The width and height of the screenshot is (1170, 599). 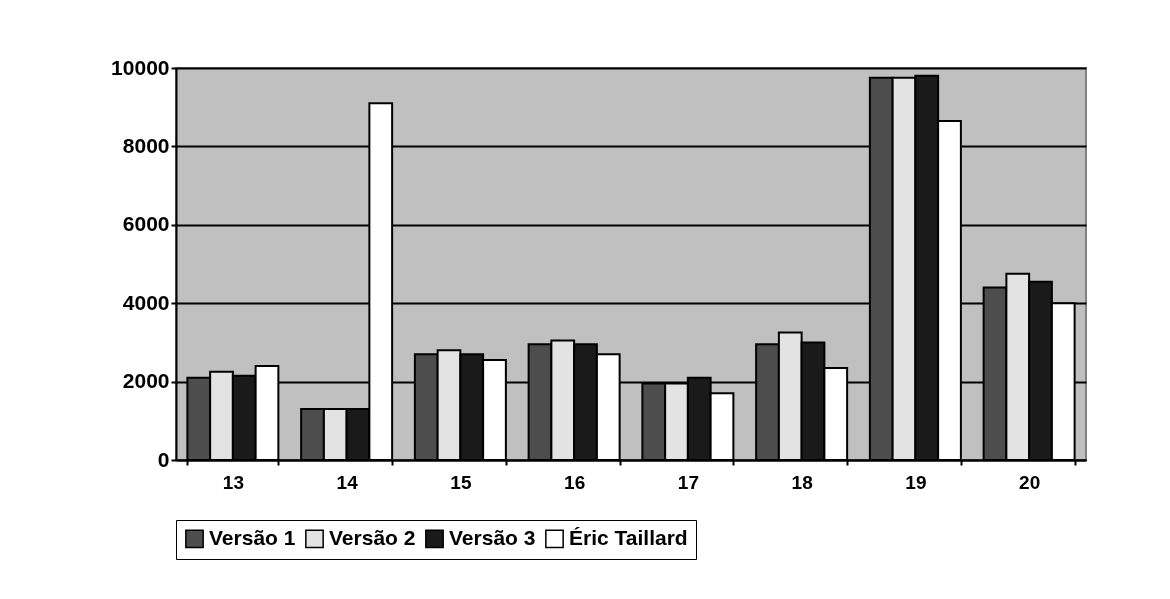 I want to click on x-tick-label: 20, so click(x=1030, y=482).